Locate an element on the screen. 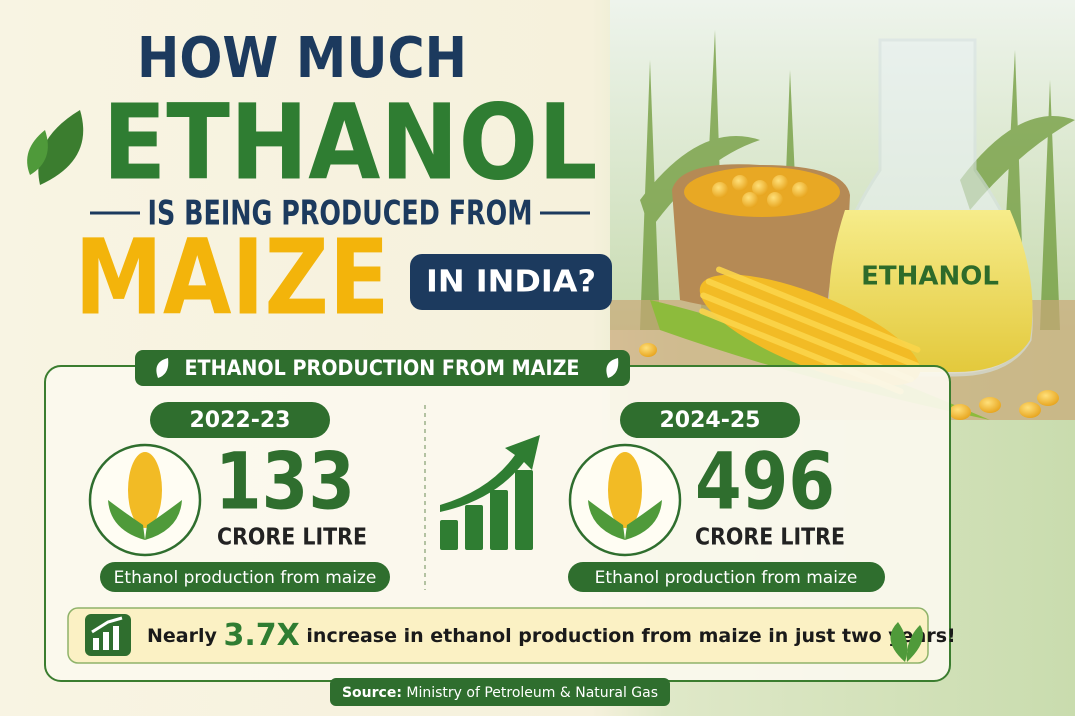 Image resolution: width=1075 pixels, height=716 pixels. title-line4: MAIZE is located at coordinates (232, 277).